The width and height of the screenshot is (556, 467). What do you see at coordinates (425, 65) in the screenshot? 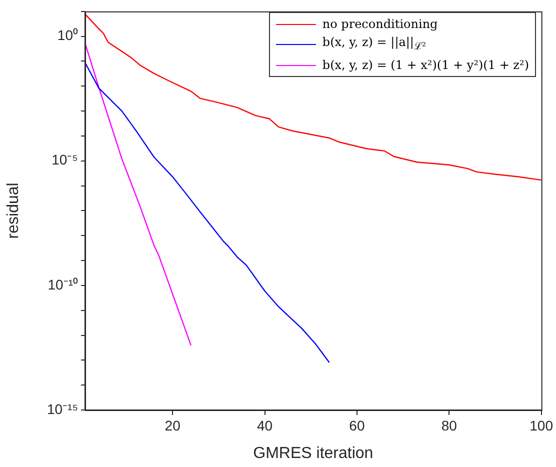
I see `legend-label: b(x, y, z) = (1 + x²)(1 + y²)(1 + z²)` at bounding box center [425, 65].